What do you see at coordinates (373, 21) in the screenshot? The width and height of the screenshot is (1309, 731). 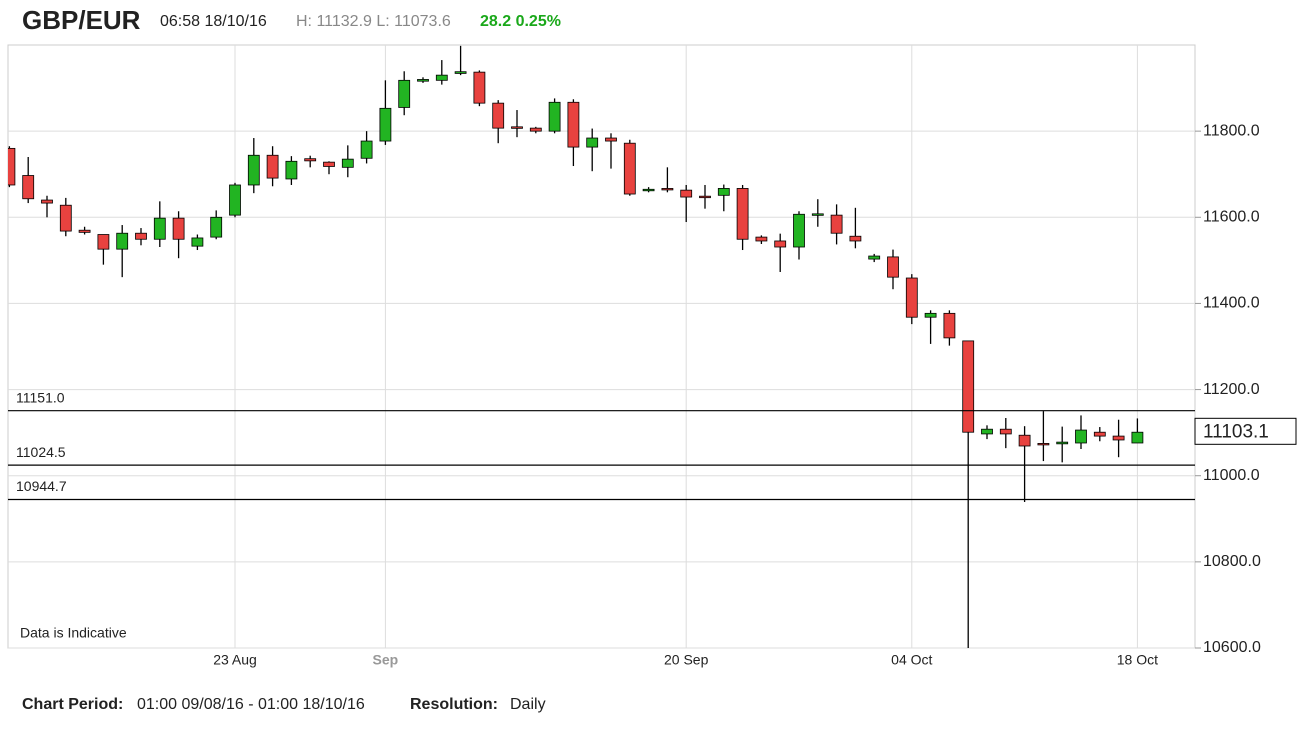 I see `range: H: 11132.9 L: 11073.6` at bounding box center [373, 21].